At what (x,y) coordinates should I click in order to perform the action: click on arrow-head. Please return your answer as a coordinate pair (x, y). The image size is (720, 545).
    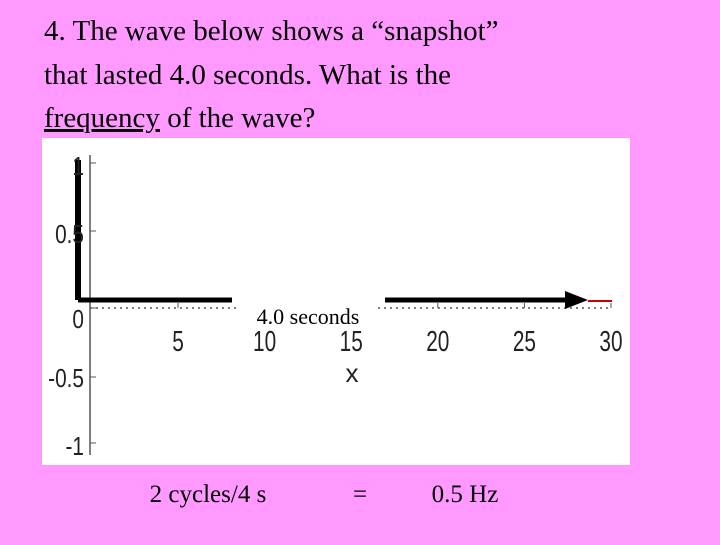
    Looking at the image, I should click on (576, 300).